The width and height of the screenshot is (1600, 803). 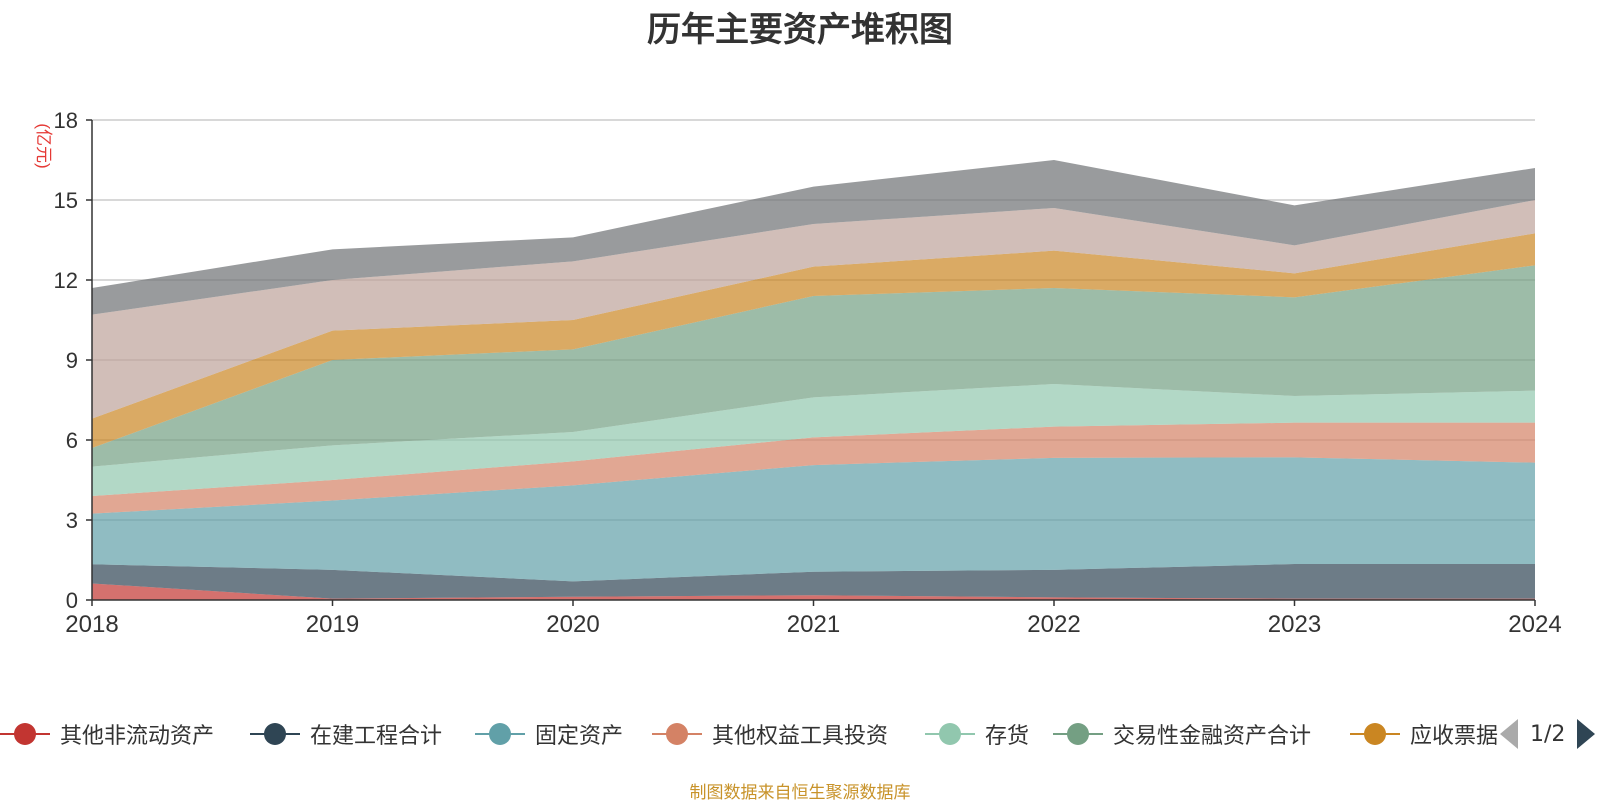 What do you see at coordinates (72, 600) in the screenshot?
I see `y-tick-label: 0` at bounding box center [72, 600].